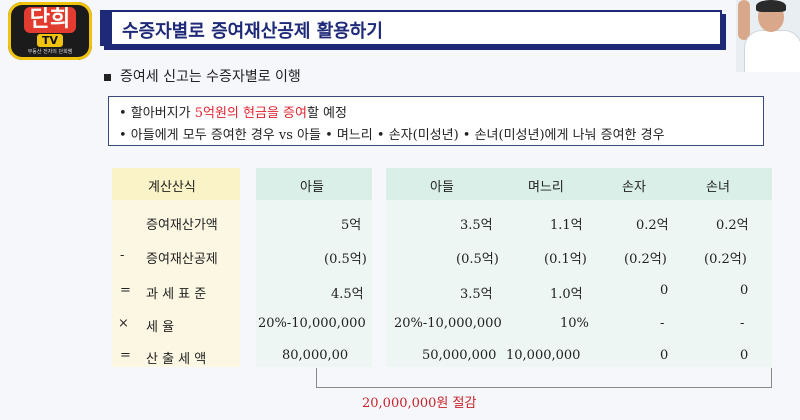 The image size is (800, 420). Describe the element at coordinates (314, 267) in the screenshot. I see `single-gift-column` at that location.